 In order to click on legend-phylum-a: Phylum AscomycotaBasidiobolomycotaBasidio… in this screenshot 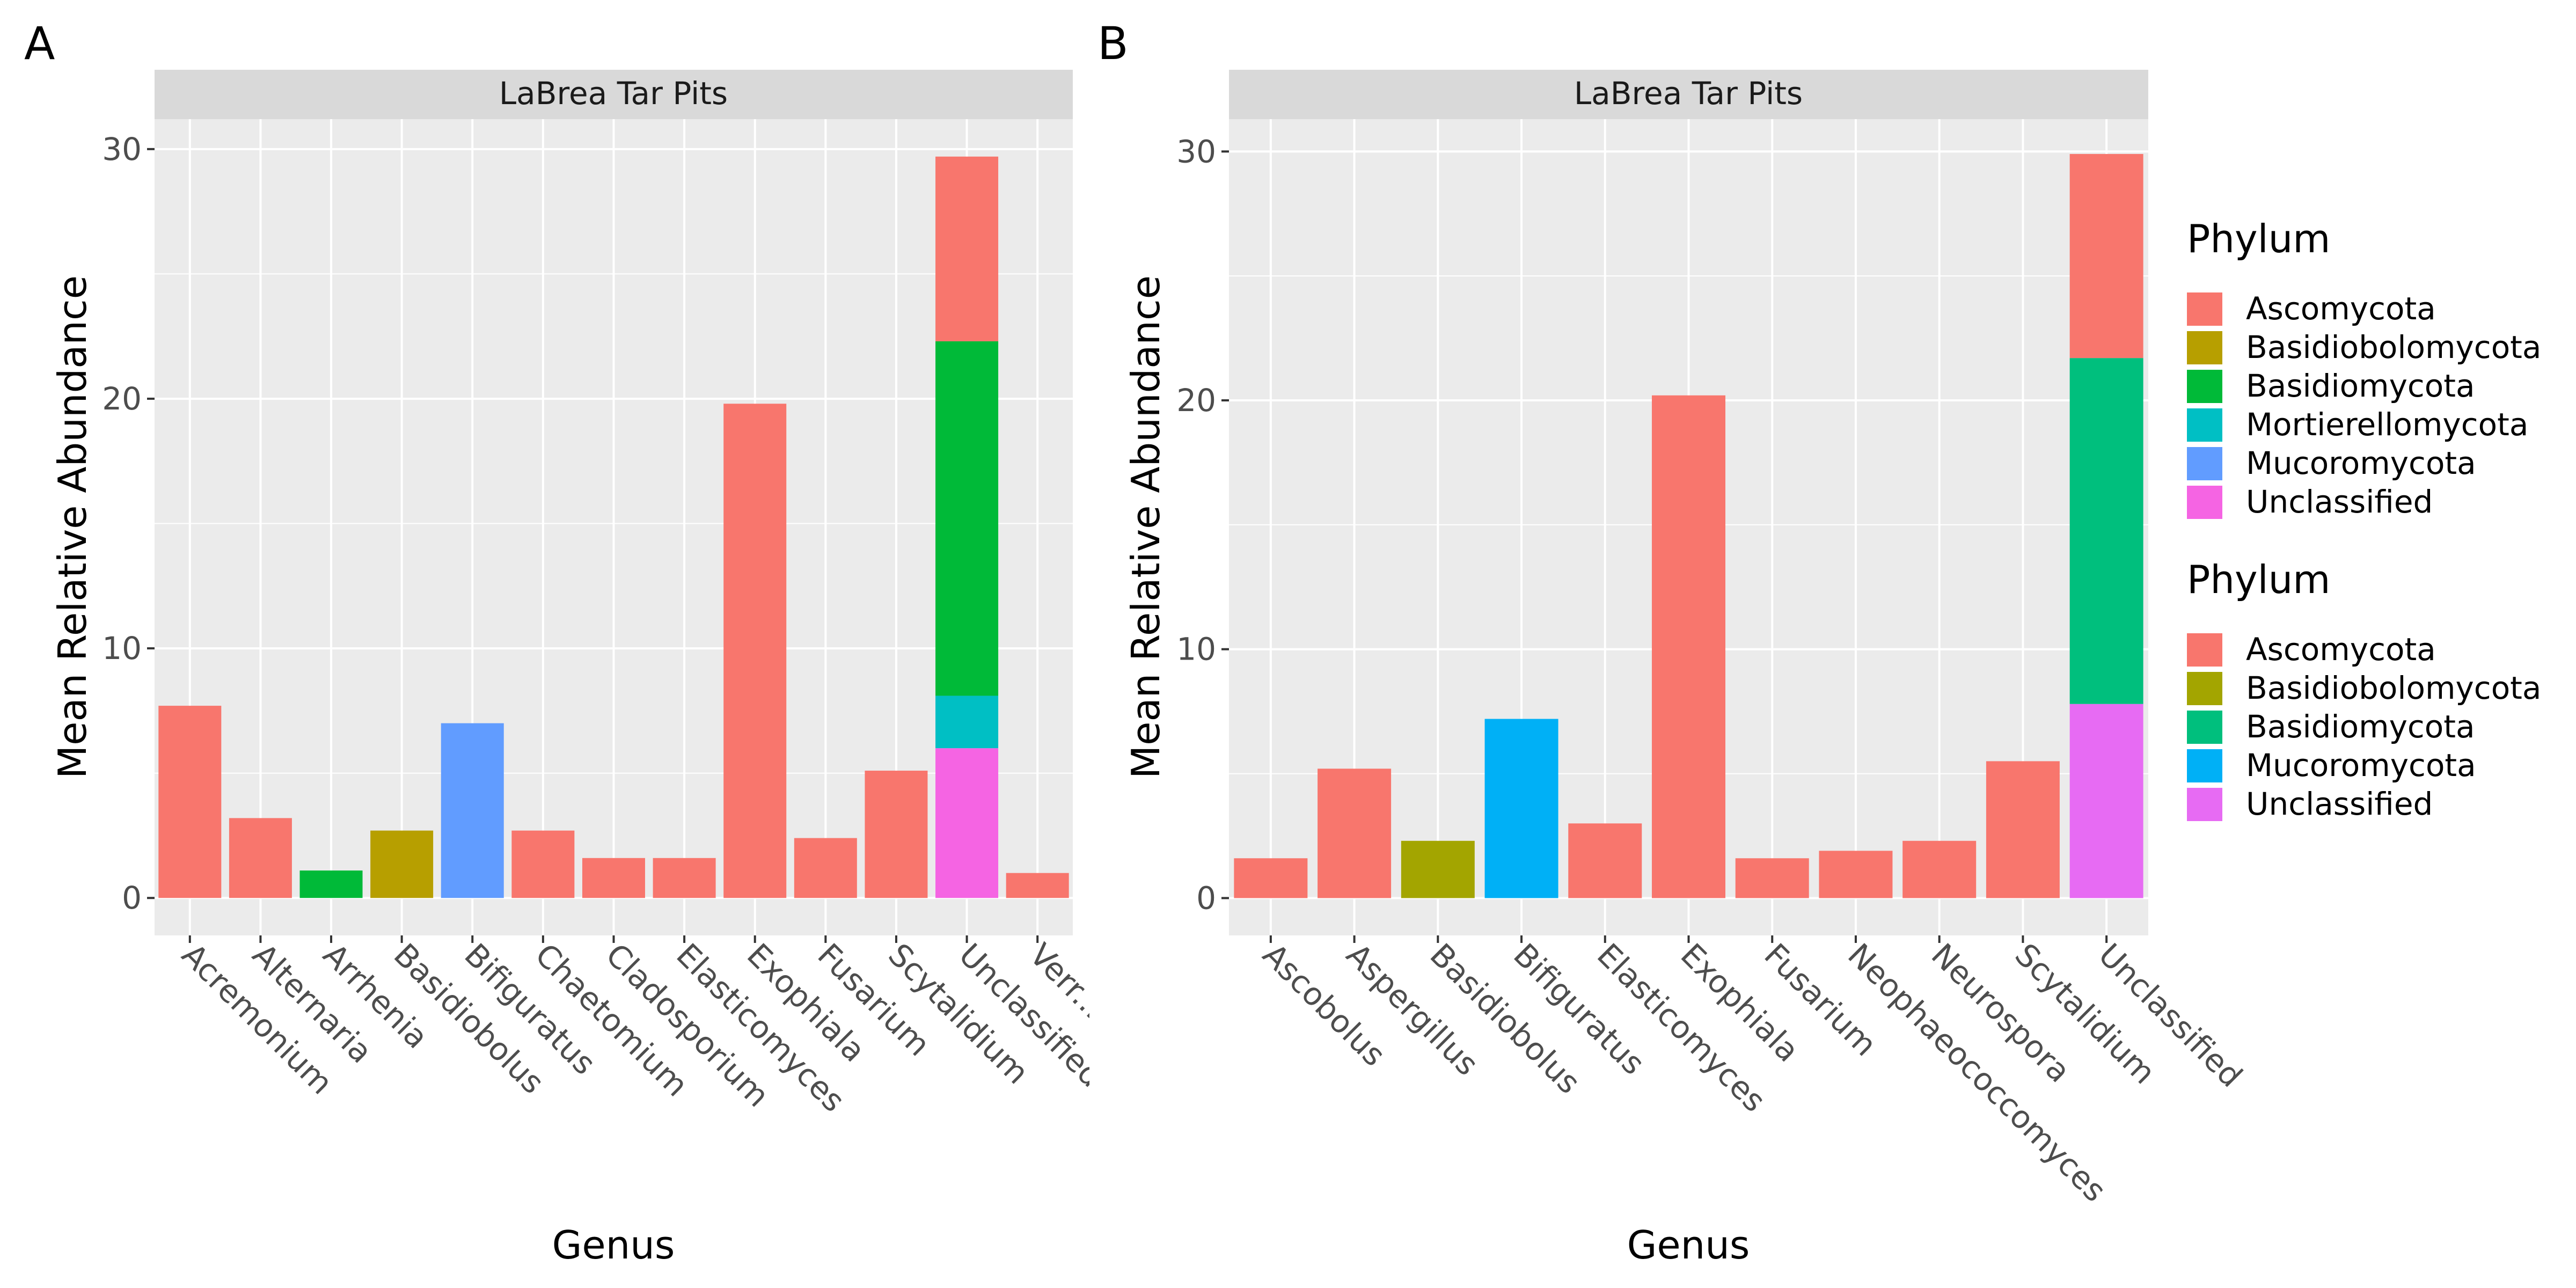, I will do `click(2364, 368)`.